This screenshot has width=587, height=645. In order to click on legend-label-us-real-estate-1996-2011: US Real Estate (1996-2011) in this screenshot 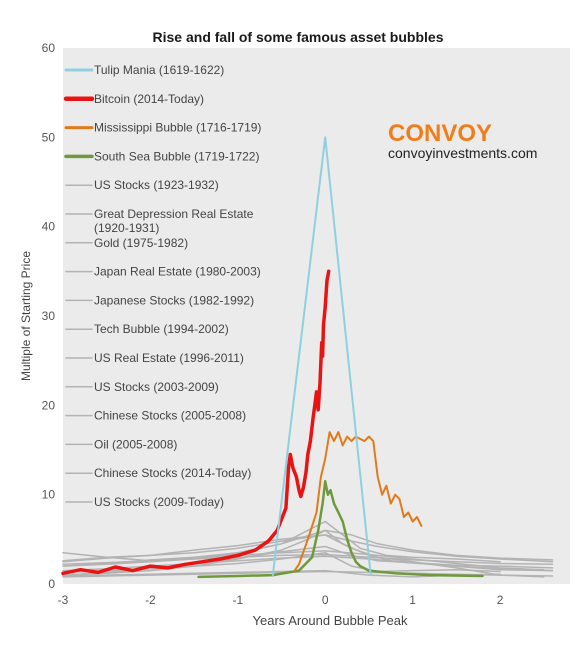, I will do `click(169, 358)`.